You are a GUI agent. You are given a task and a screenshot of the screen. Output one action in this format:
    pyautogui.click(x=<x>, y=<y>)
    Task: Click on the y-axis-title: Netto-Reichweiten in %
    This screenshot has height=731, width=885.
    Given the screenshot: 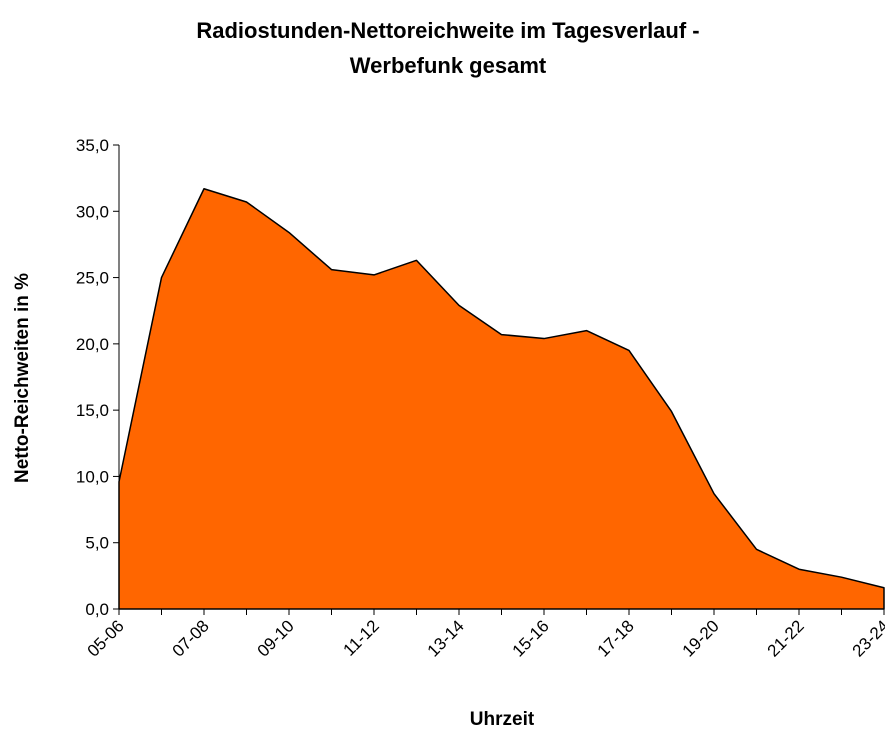 What is the action you would take?
    pyautogui.click(x=22, y=378)
    